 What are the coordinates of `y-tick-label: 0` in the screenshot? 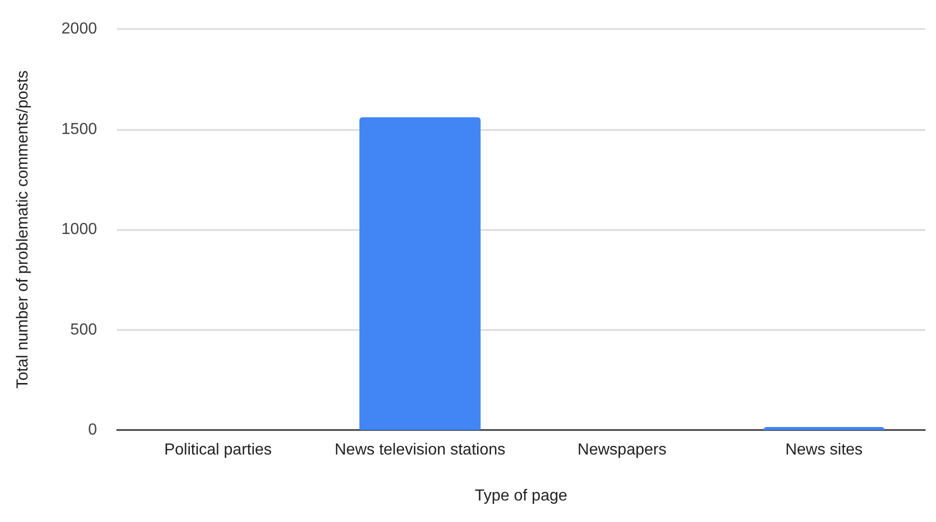 It's located at (93, 430).